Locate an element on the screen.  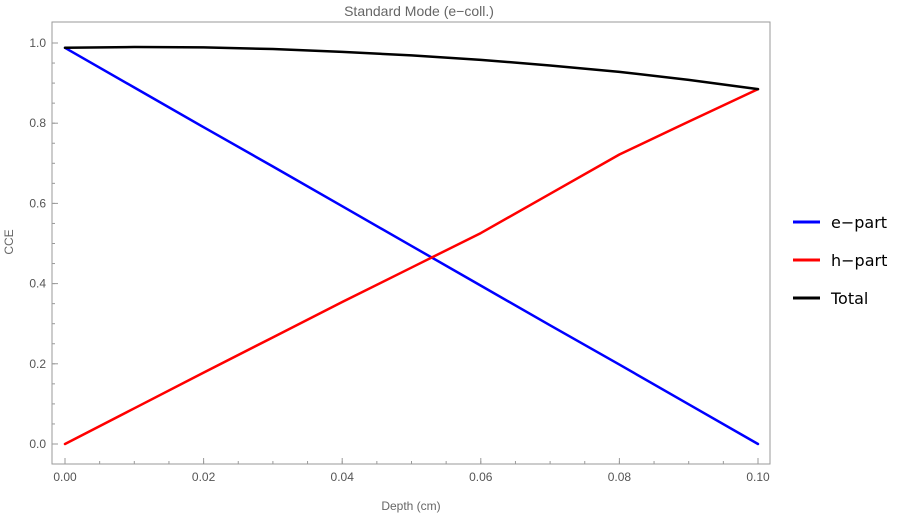
x-tick-label: 0.06 is located at coordinates (481, 477).